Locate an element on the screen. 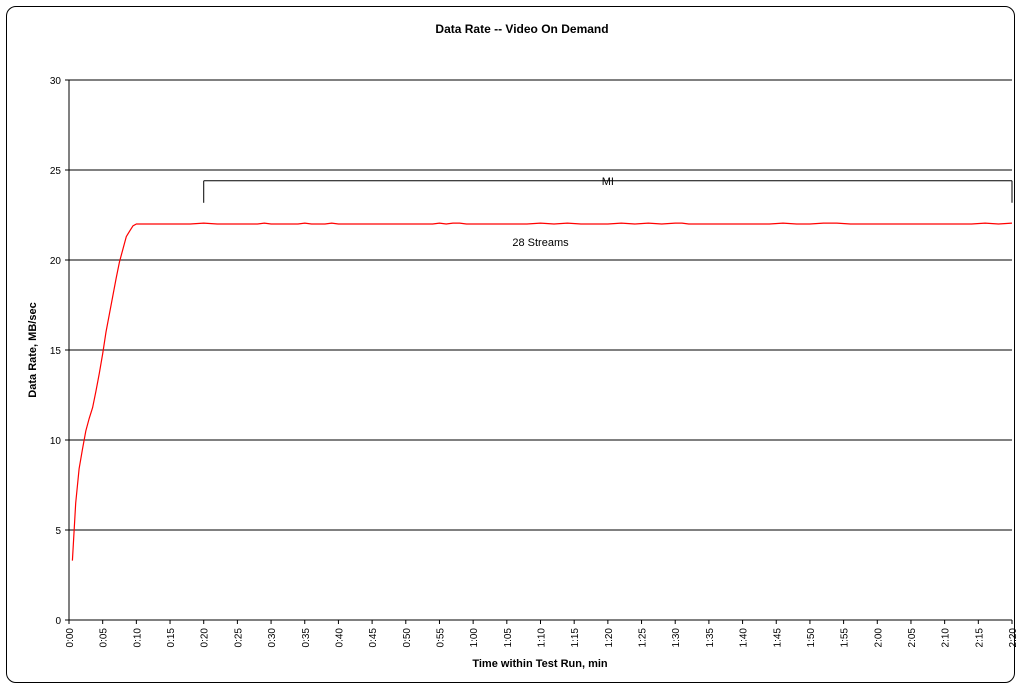 This screenshot has height=692, width=1023. x-tick-label: 2:15 is located at coordinates (979, 638).